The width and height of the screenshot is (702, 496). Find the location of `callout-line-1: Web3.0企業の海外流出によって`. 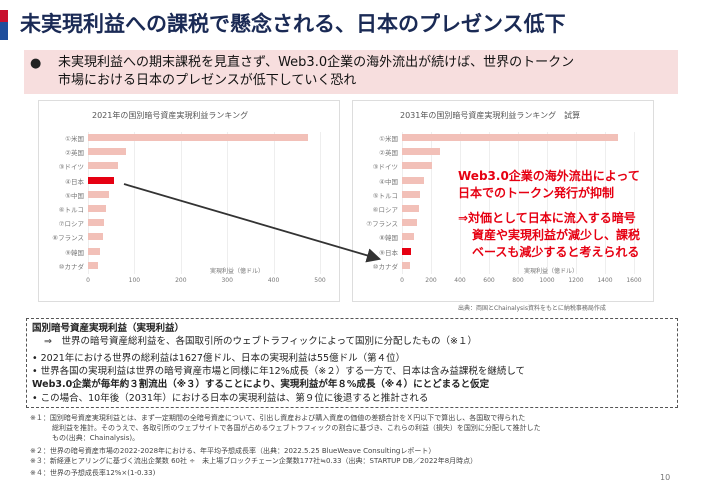

callout-line-1: Web3.0企業の海外流出によって is located at coordinates (549, 176).